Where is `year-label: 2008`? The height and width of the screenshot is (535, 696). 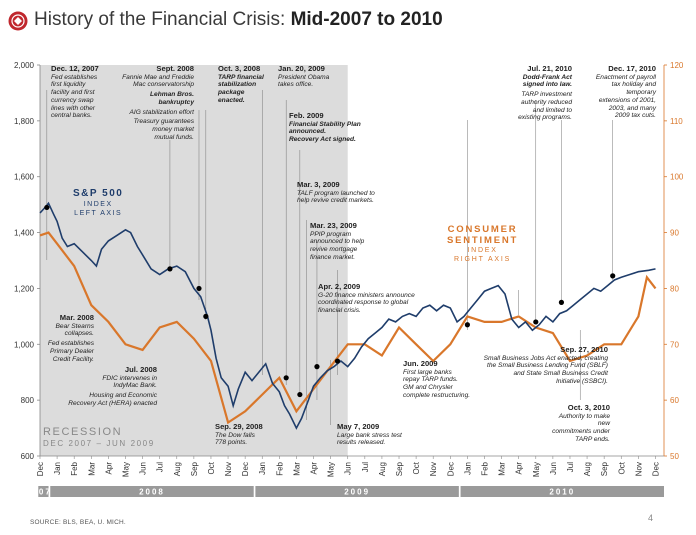
year-label: 2008 is located at coordinates (152, 492).